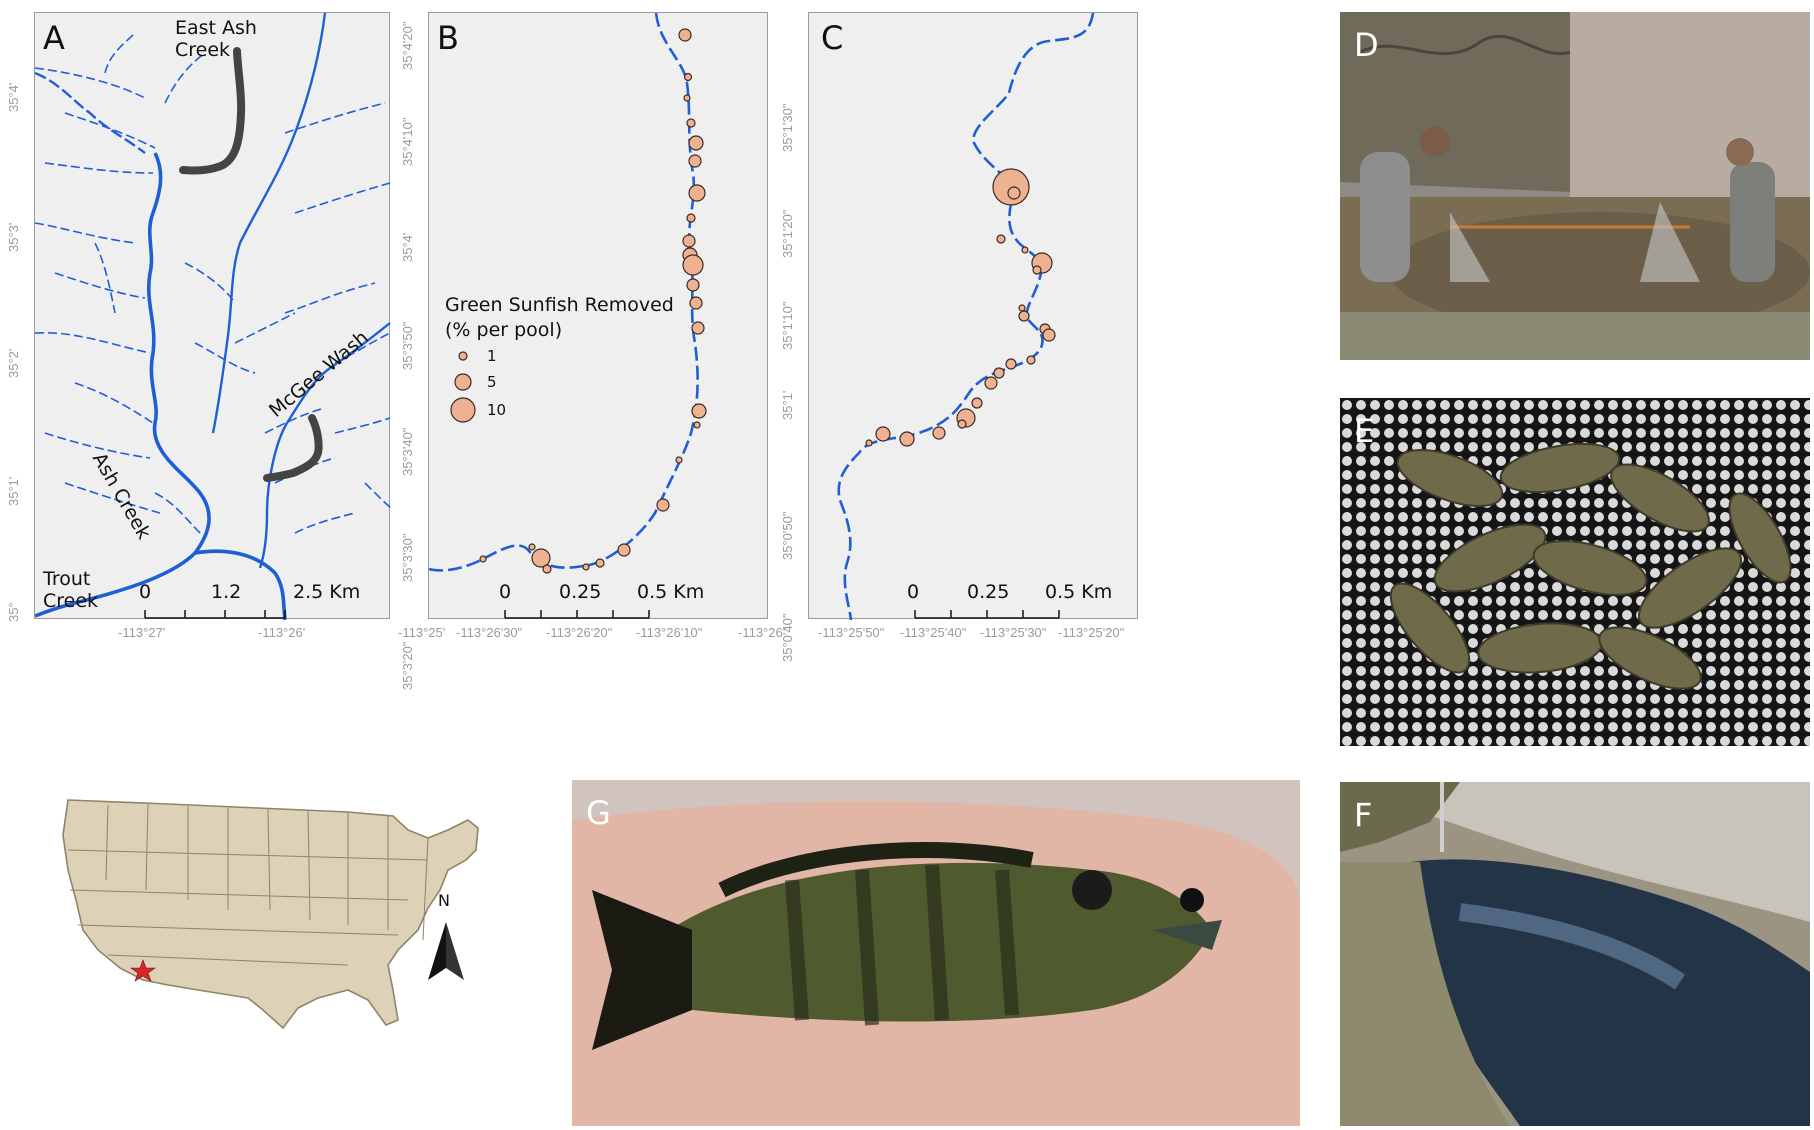  What do you see at coordinates (671, 592) in the screenshot?
I see `panel-b-scale-end: 0.5 Km` at bounding box center [671, 592].